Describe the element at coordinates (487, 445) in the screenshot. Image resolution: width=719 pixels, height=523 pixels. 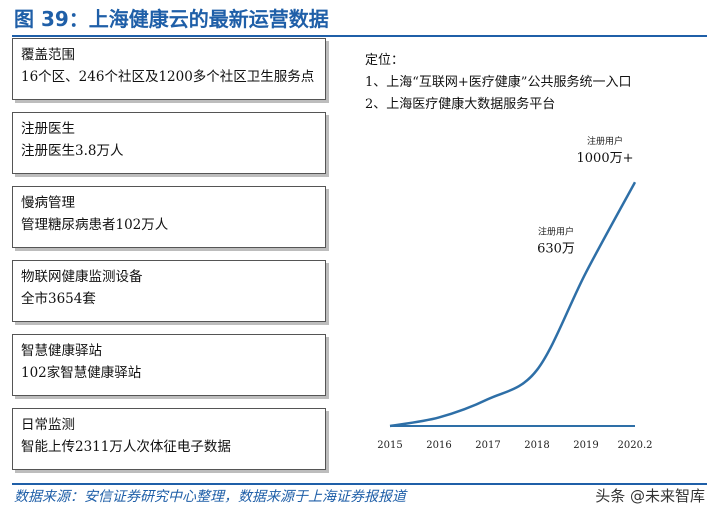
I see `x-tick-label: 2017` at that location.